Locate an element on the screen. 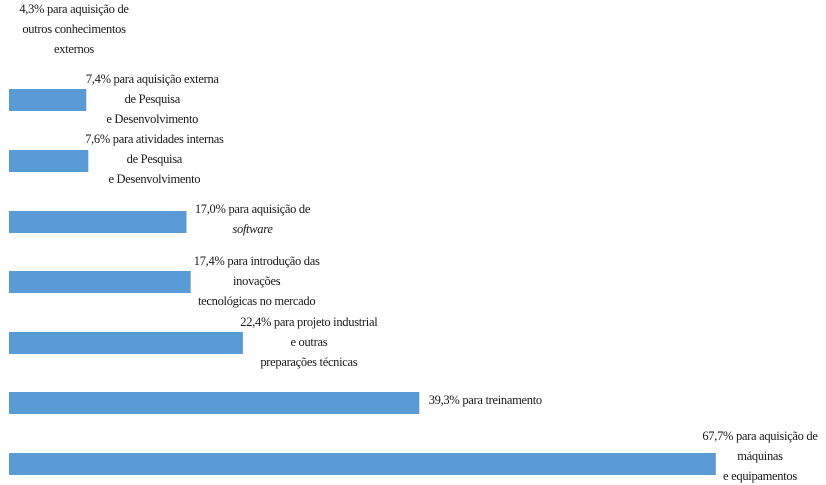 The width and height of the screenshot is (826, 485). bar-label-line: 17,0% para aquisição de is located at coordinates (253, 209).